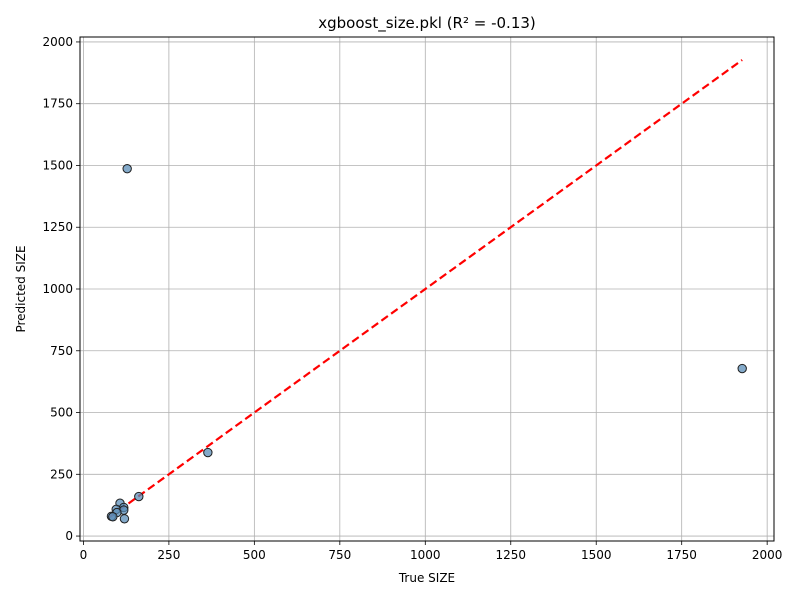  Describe the element at coordinates (767, 555) in the screenshot. I see `x-tick-label: 2000` at that location.